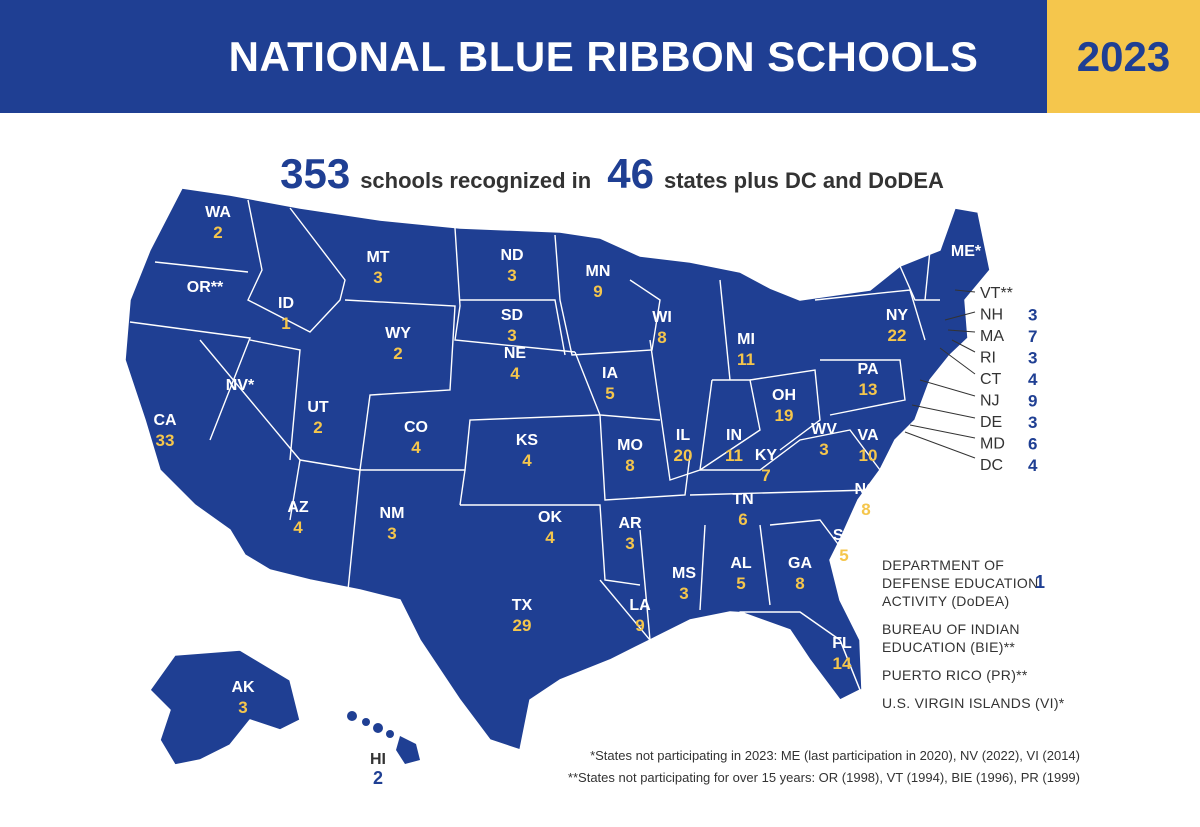 The image size is (1200, 827). What do you see at coordinates (842, 663) in the screenshot?
I see `state-count-fl: 14` at bounding box center [842, 663].